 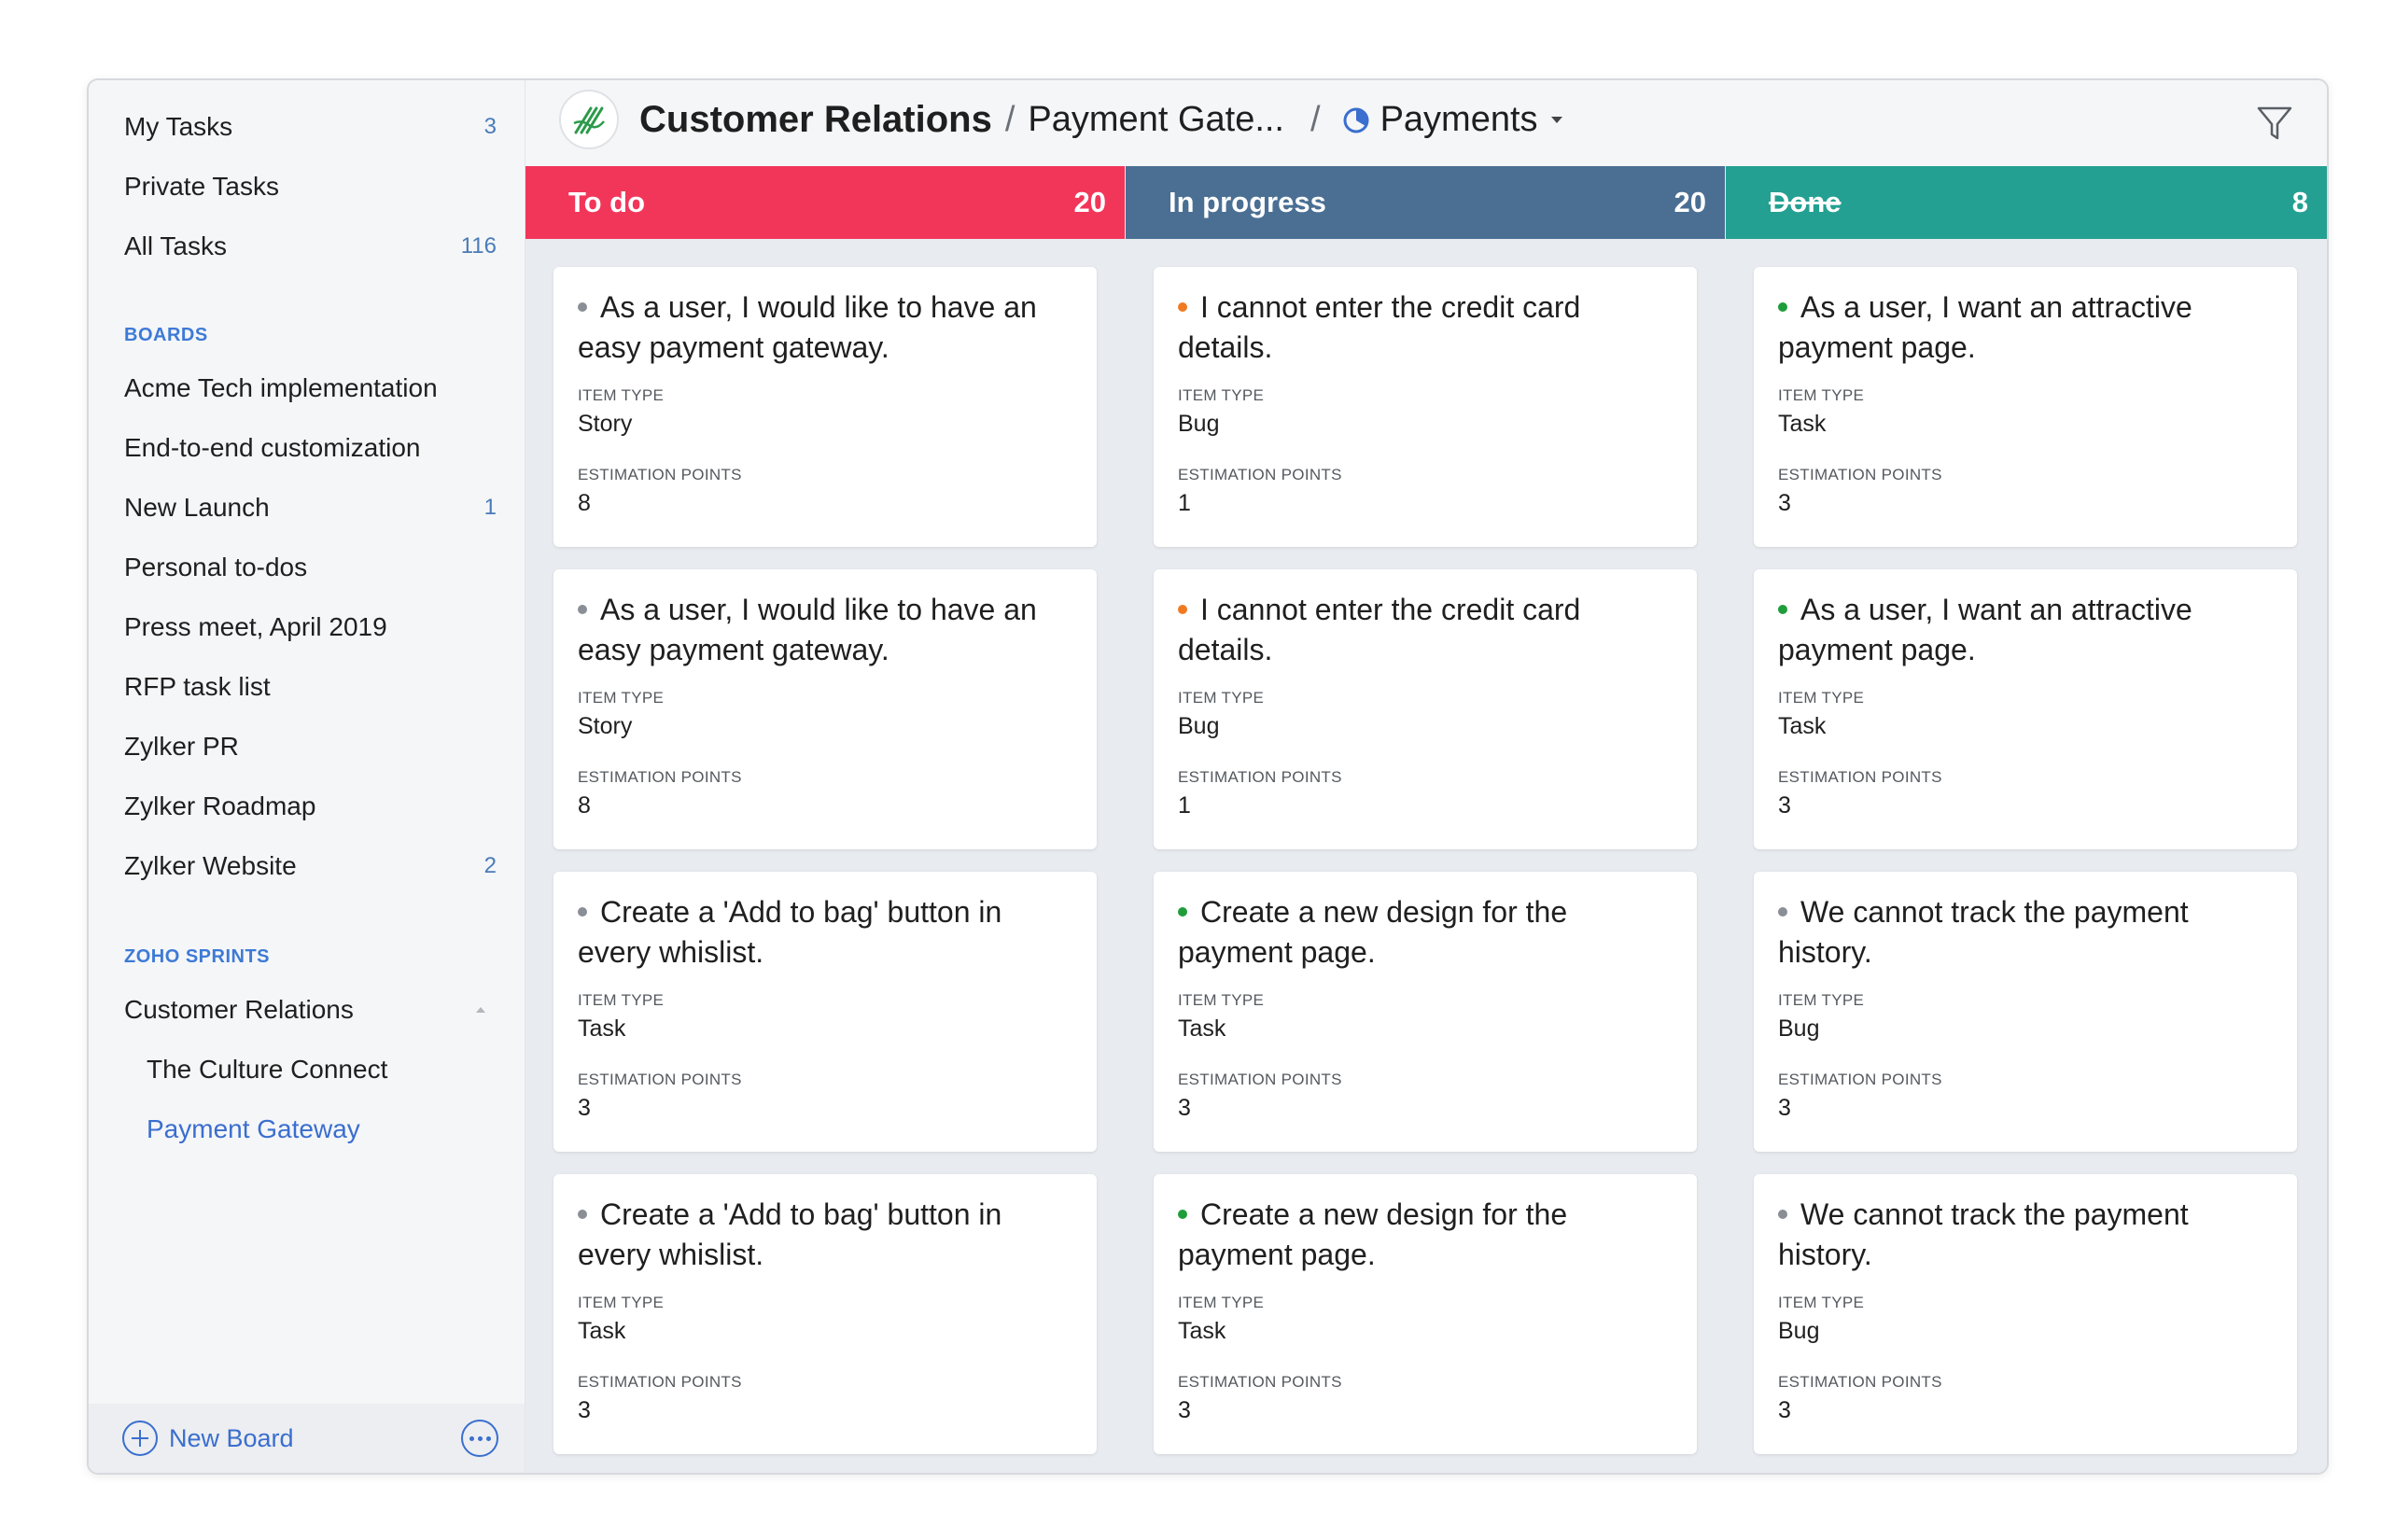 What do you see at coordinates (166, 335) in the screenshot?
I see `boards-section-title: BOARDS` at bounding box center [166, 335].